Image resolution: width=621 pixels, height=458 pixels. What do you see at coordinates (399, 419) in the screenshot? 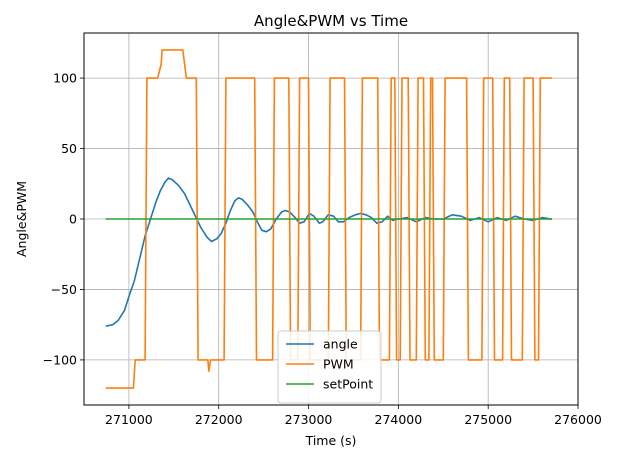
I see `x-tick-label: 274000` at bounding box center [399, 419].